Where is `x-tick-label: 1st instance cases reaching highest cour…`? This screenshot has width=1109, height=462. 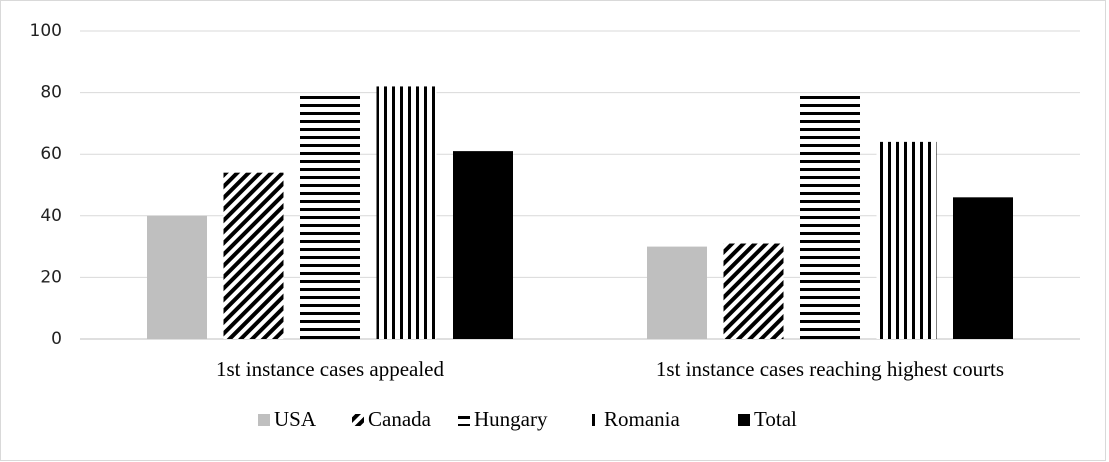 x-tick-label: 1st instance cases reaching highest cour… is located at coordinates (830, 369).